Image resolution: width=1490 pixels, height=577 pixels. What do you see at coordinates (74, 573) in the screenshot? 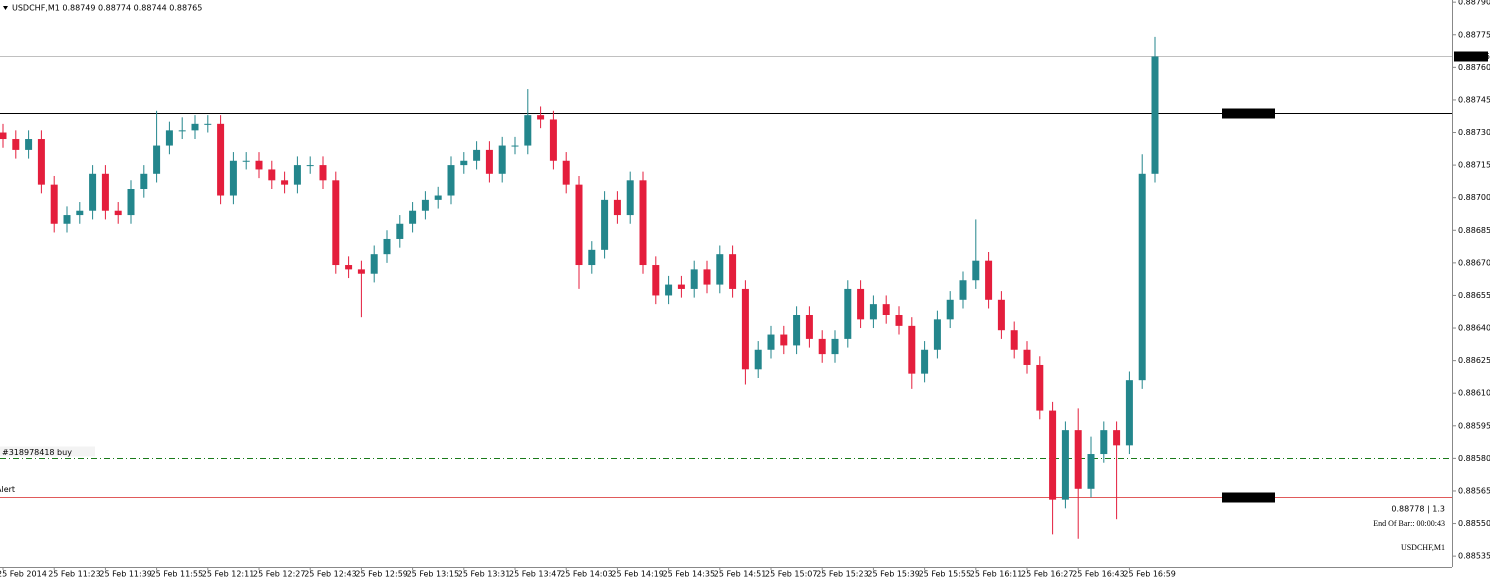
I see `x-tick-label: 25 Feb 11:23` at bounding box center [74, 573].